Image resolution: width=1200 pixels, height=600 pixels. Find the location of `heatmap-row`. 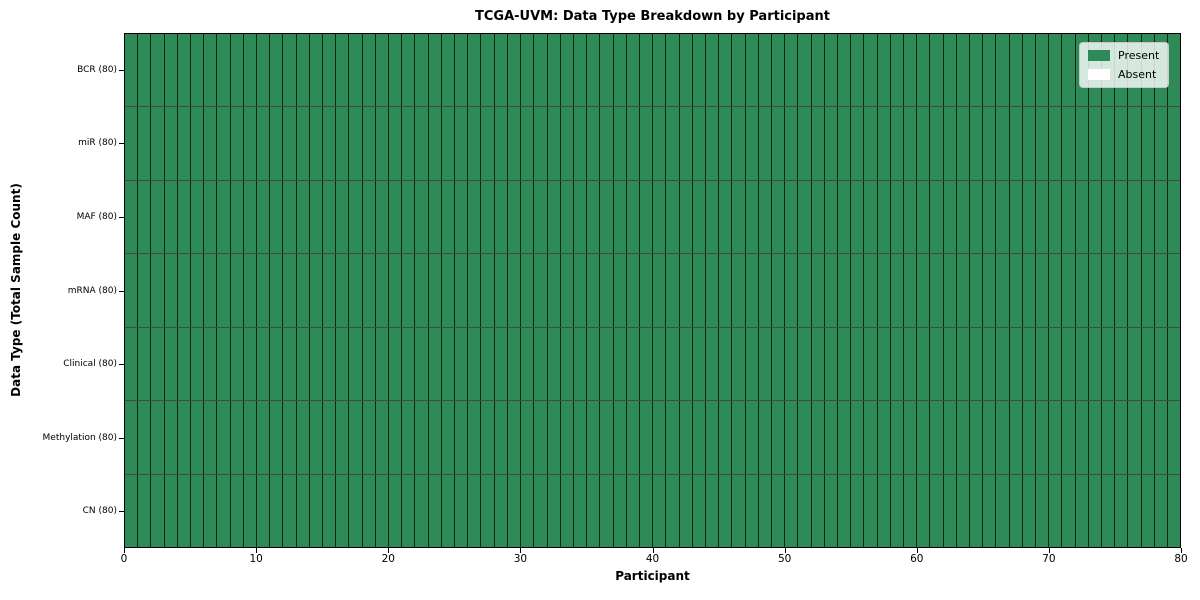

heatmap-row is located at coordinates (653, 71).